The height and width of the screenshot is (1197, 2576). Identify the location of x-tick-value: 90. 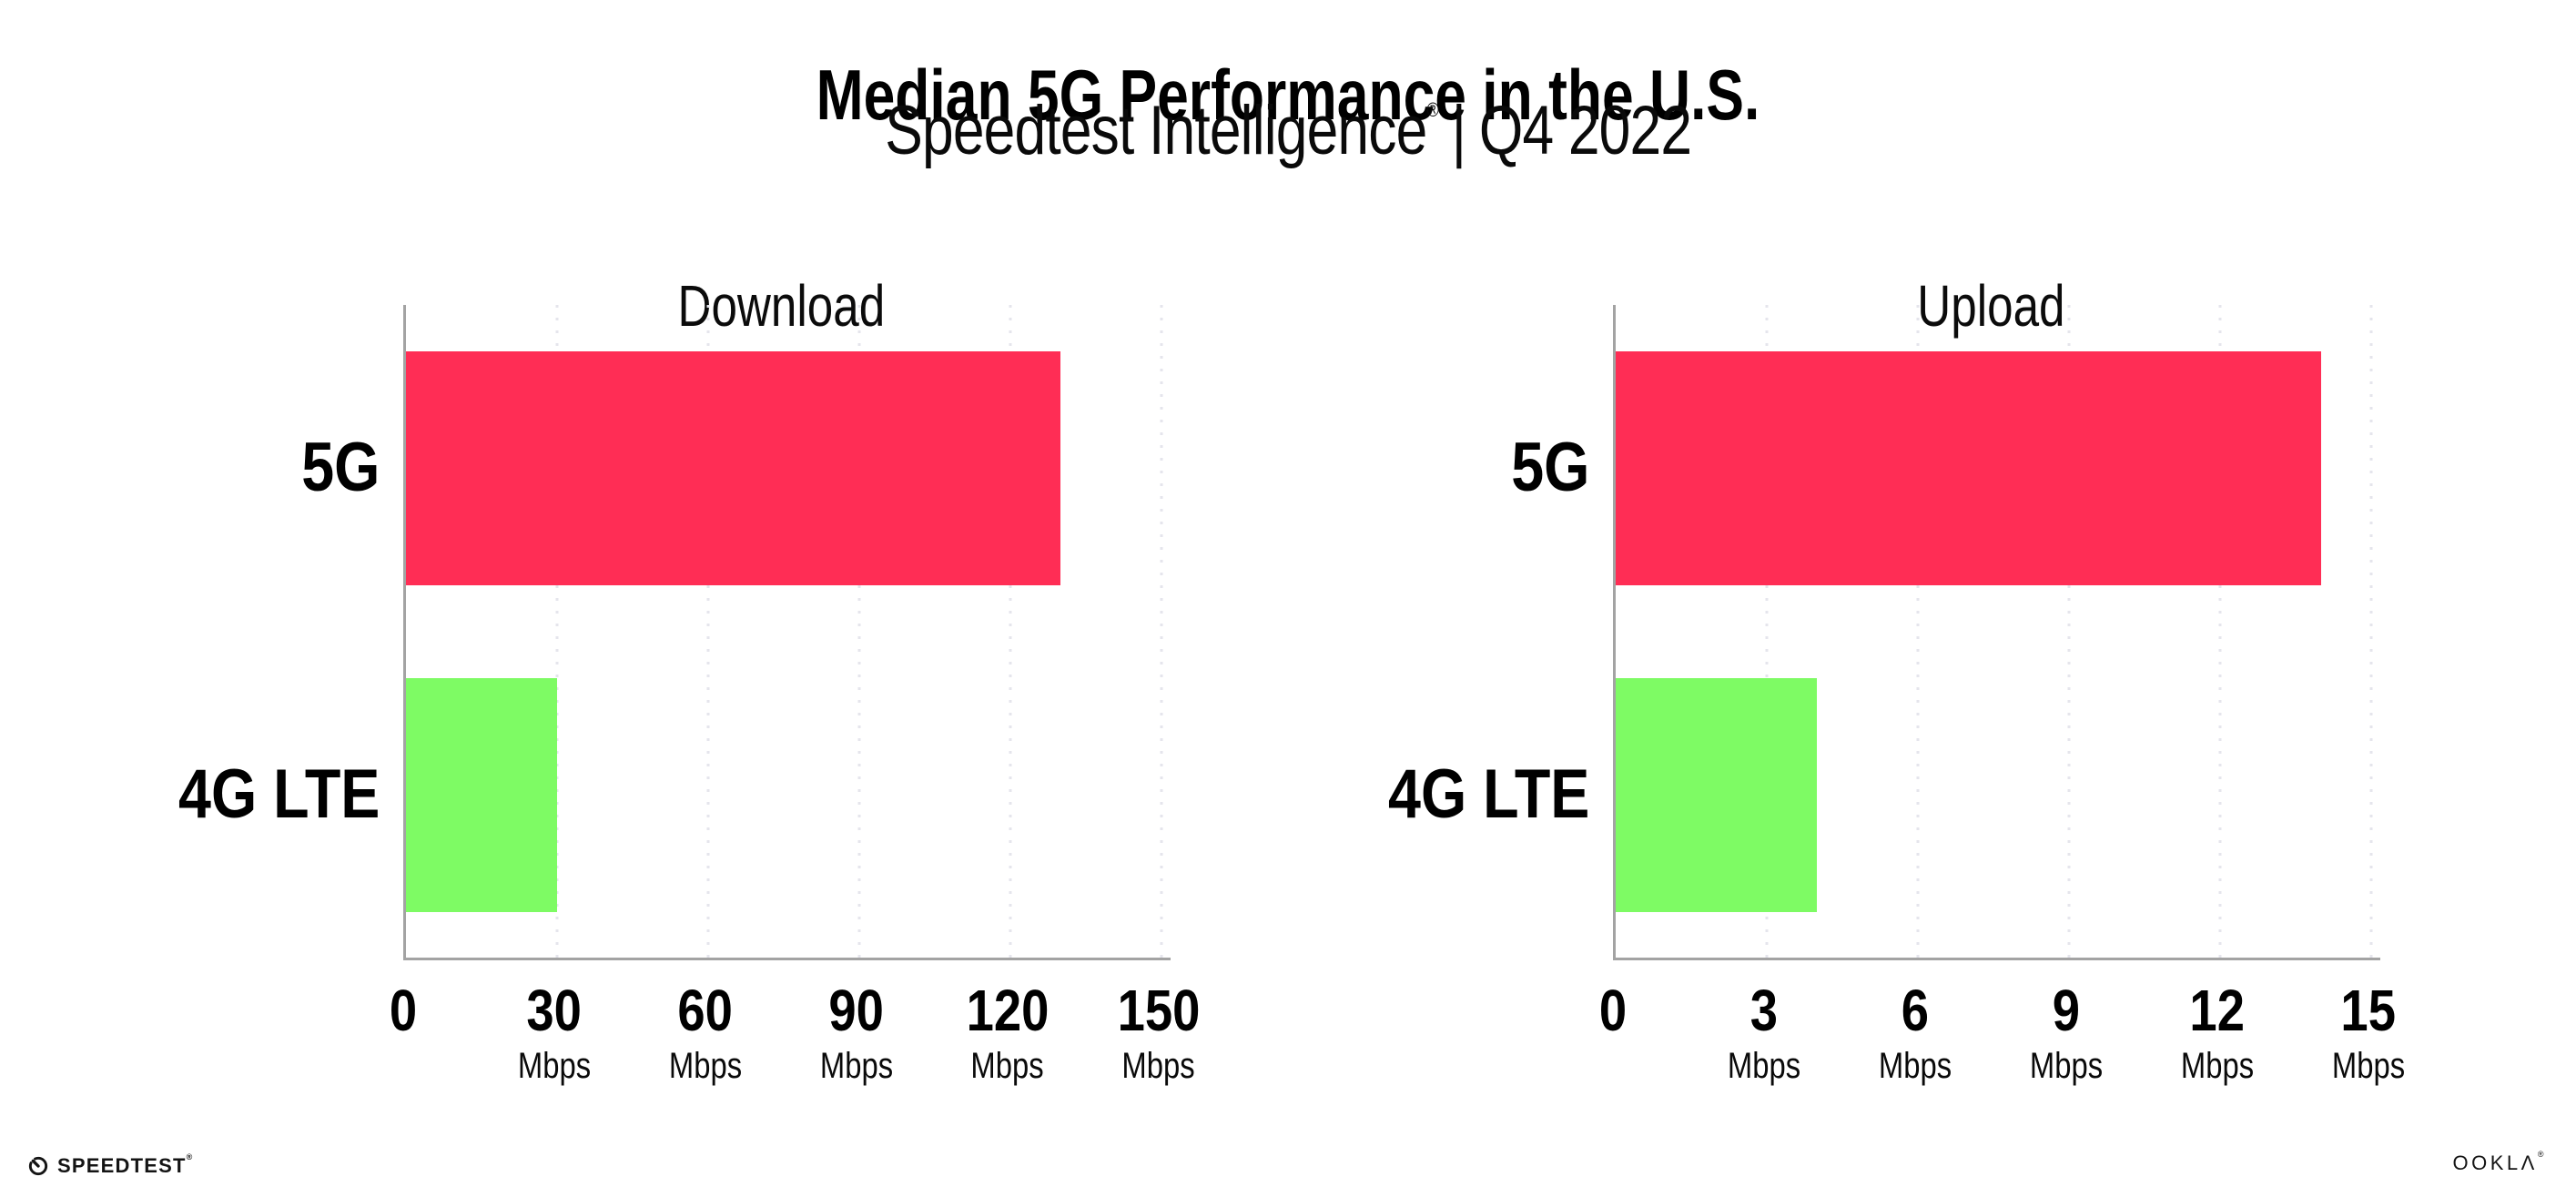
(856, 1011).